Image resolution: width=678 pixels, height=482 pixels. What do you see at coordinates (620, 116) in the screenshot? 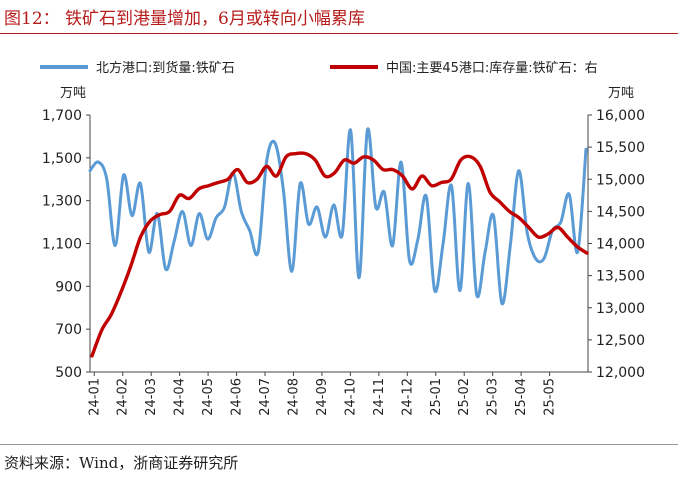
I see `right-tick-label: 16,000` at bounding box center [620, 116].